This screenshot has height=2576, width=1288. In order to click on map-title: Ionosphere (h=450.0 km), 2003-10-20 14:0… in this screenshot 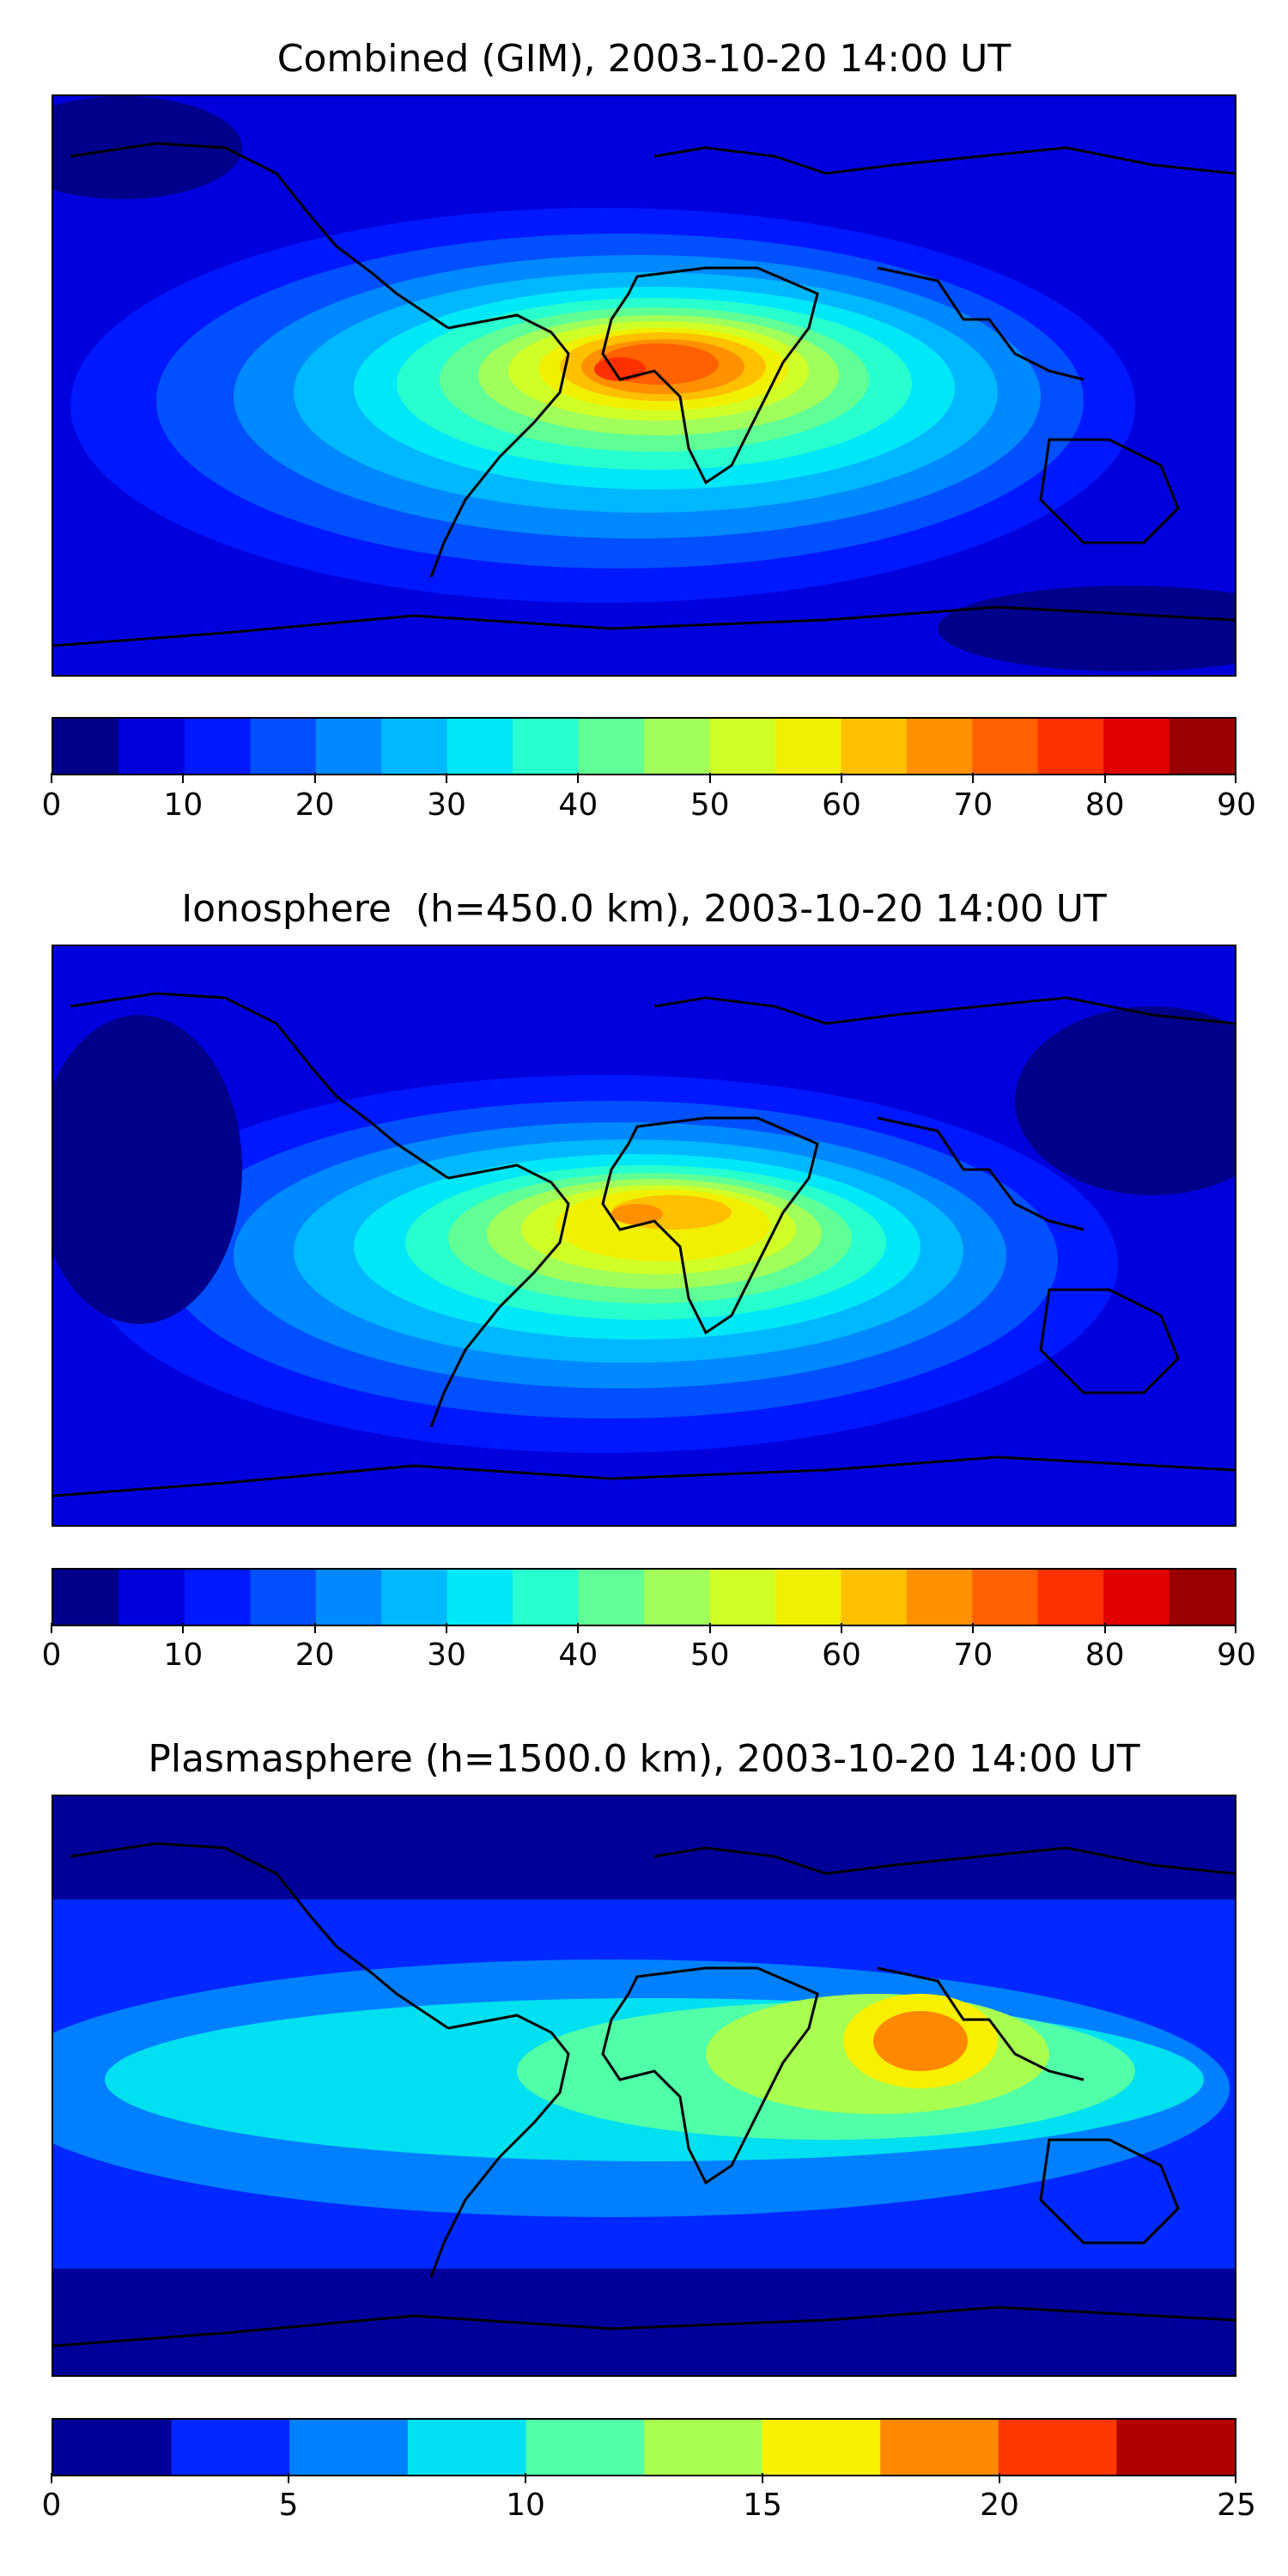, I will do `click(644, 909)`.